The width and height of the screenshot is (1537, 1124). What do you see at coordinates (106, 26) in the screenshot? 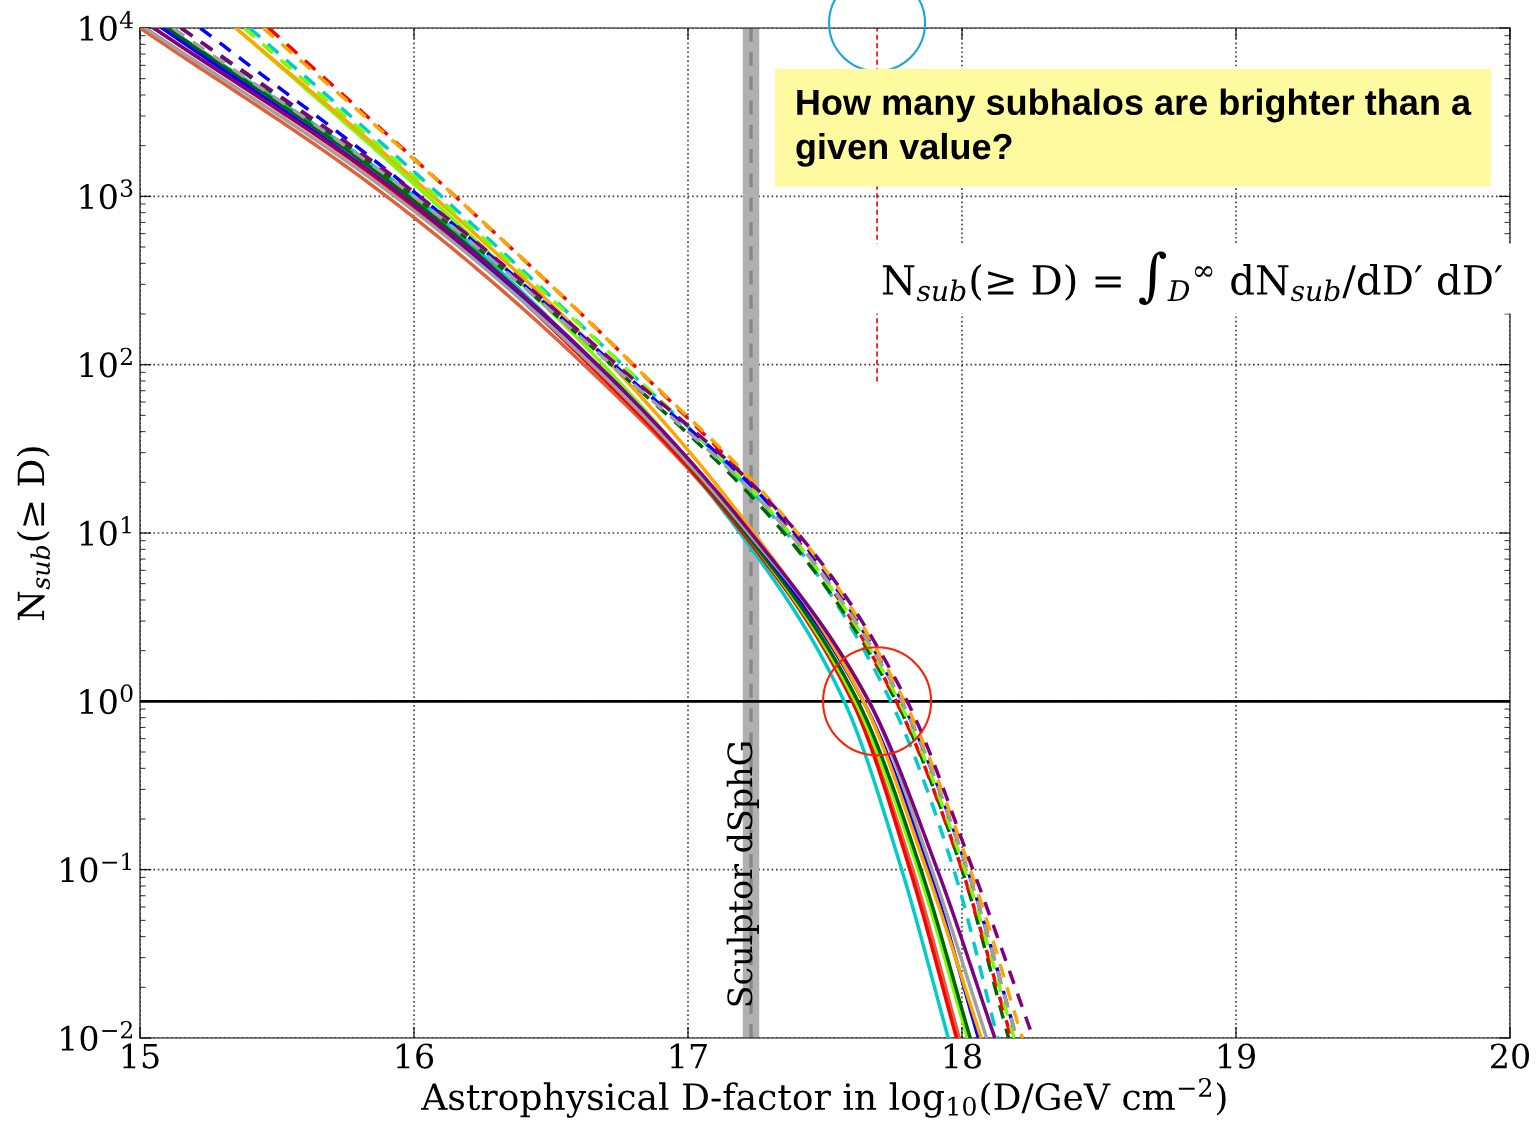
I see `y-tick-label: 10$^{4}$` at bounding box center [106, 26].